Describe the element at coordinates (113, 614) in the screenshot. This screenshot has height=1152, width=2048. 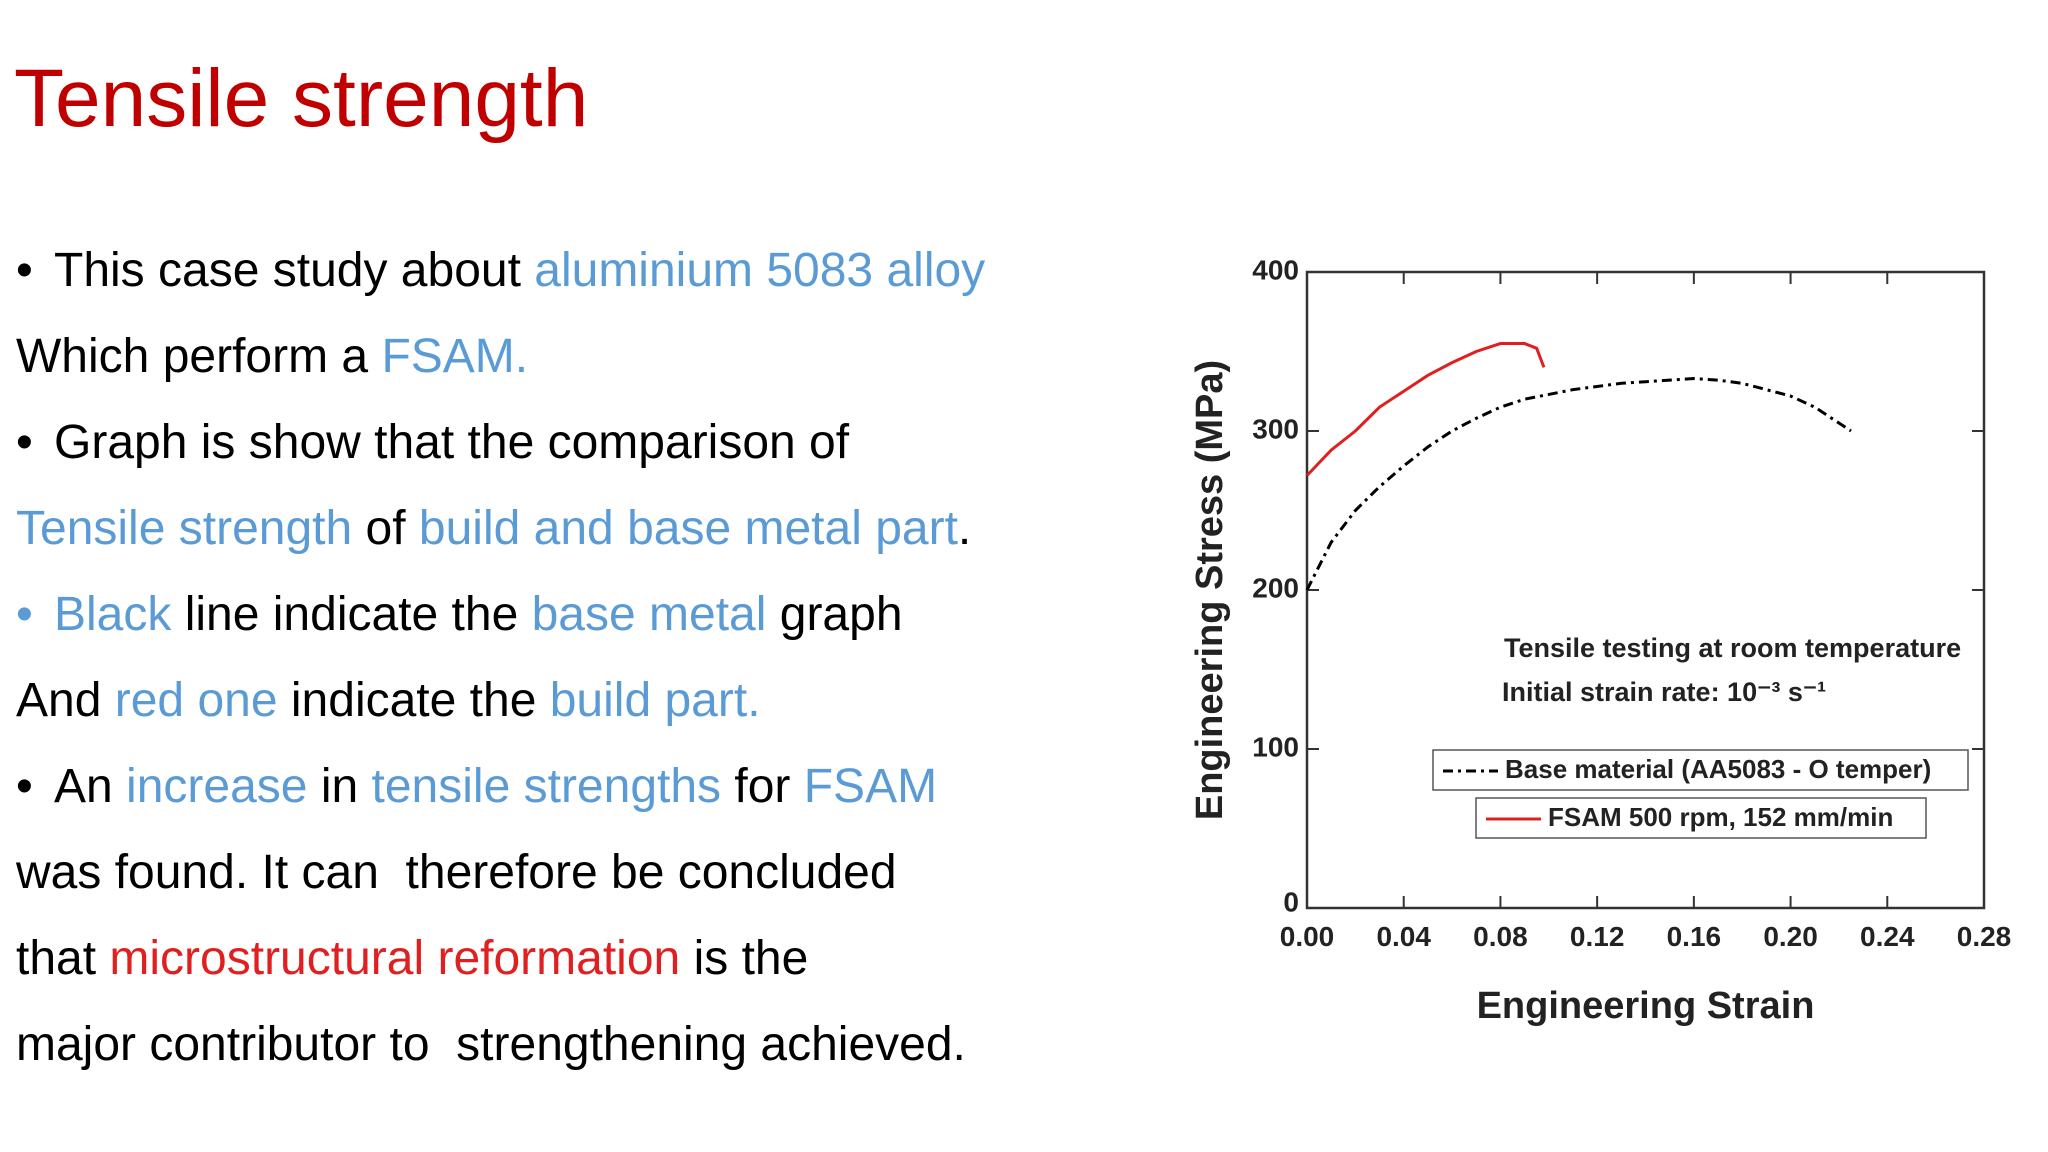
I see `text-segment: Black` at that location.